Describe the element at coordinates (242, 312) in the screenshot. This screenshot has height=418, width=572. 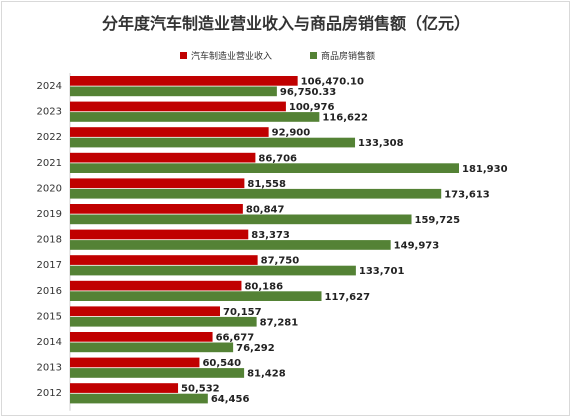
I see `data-label-auto-2015: 70,157` at that location.